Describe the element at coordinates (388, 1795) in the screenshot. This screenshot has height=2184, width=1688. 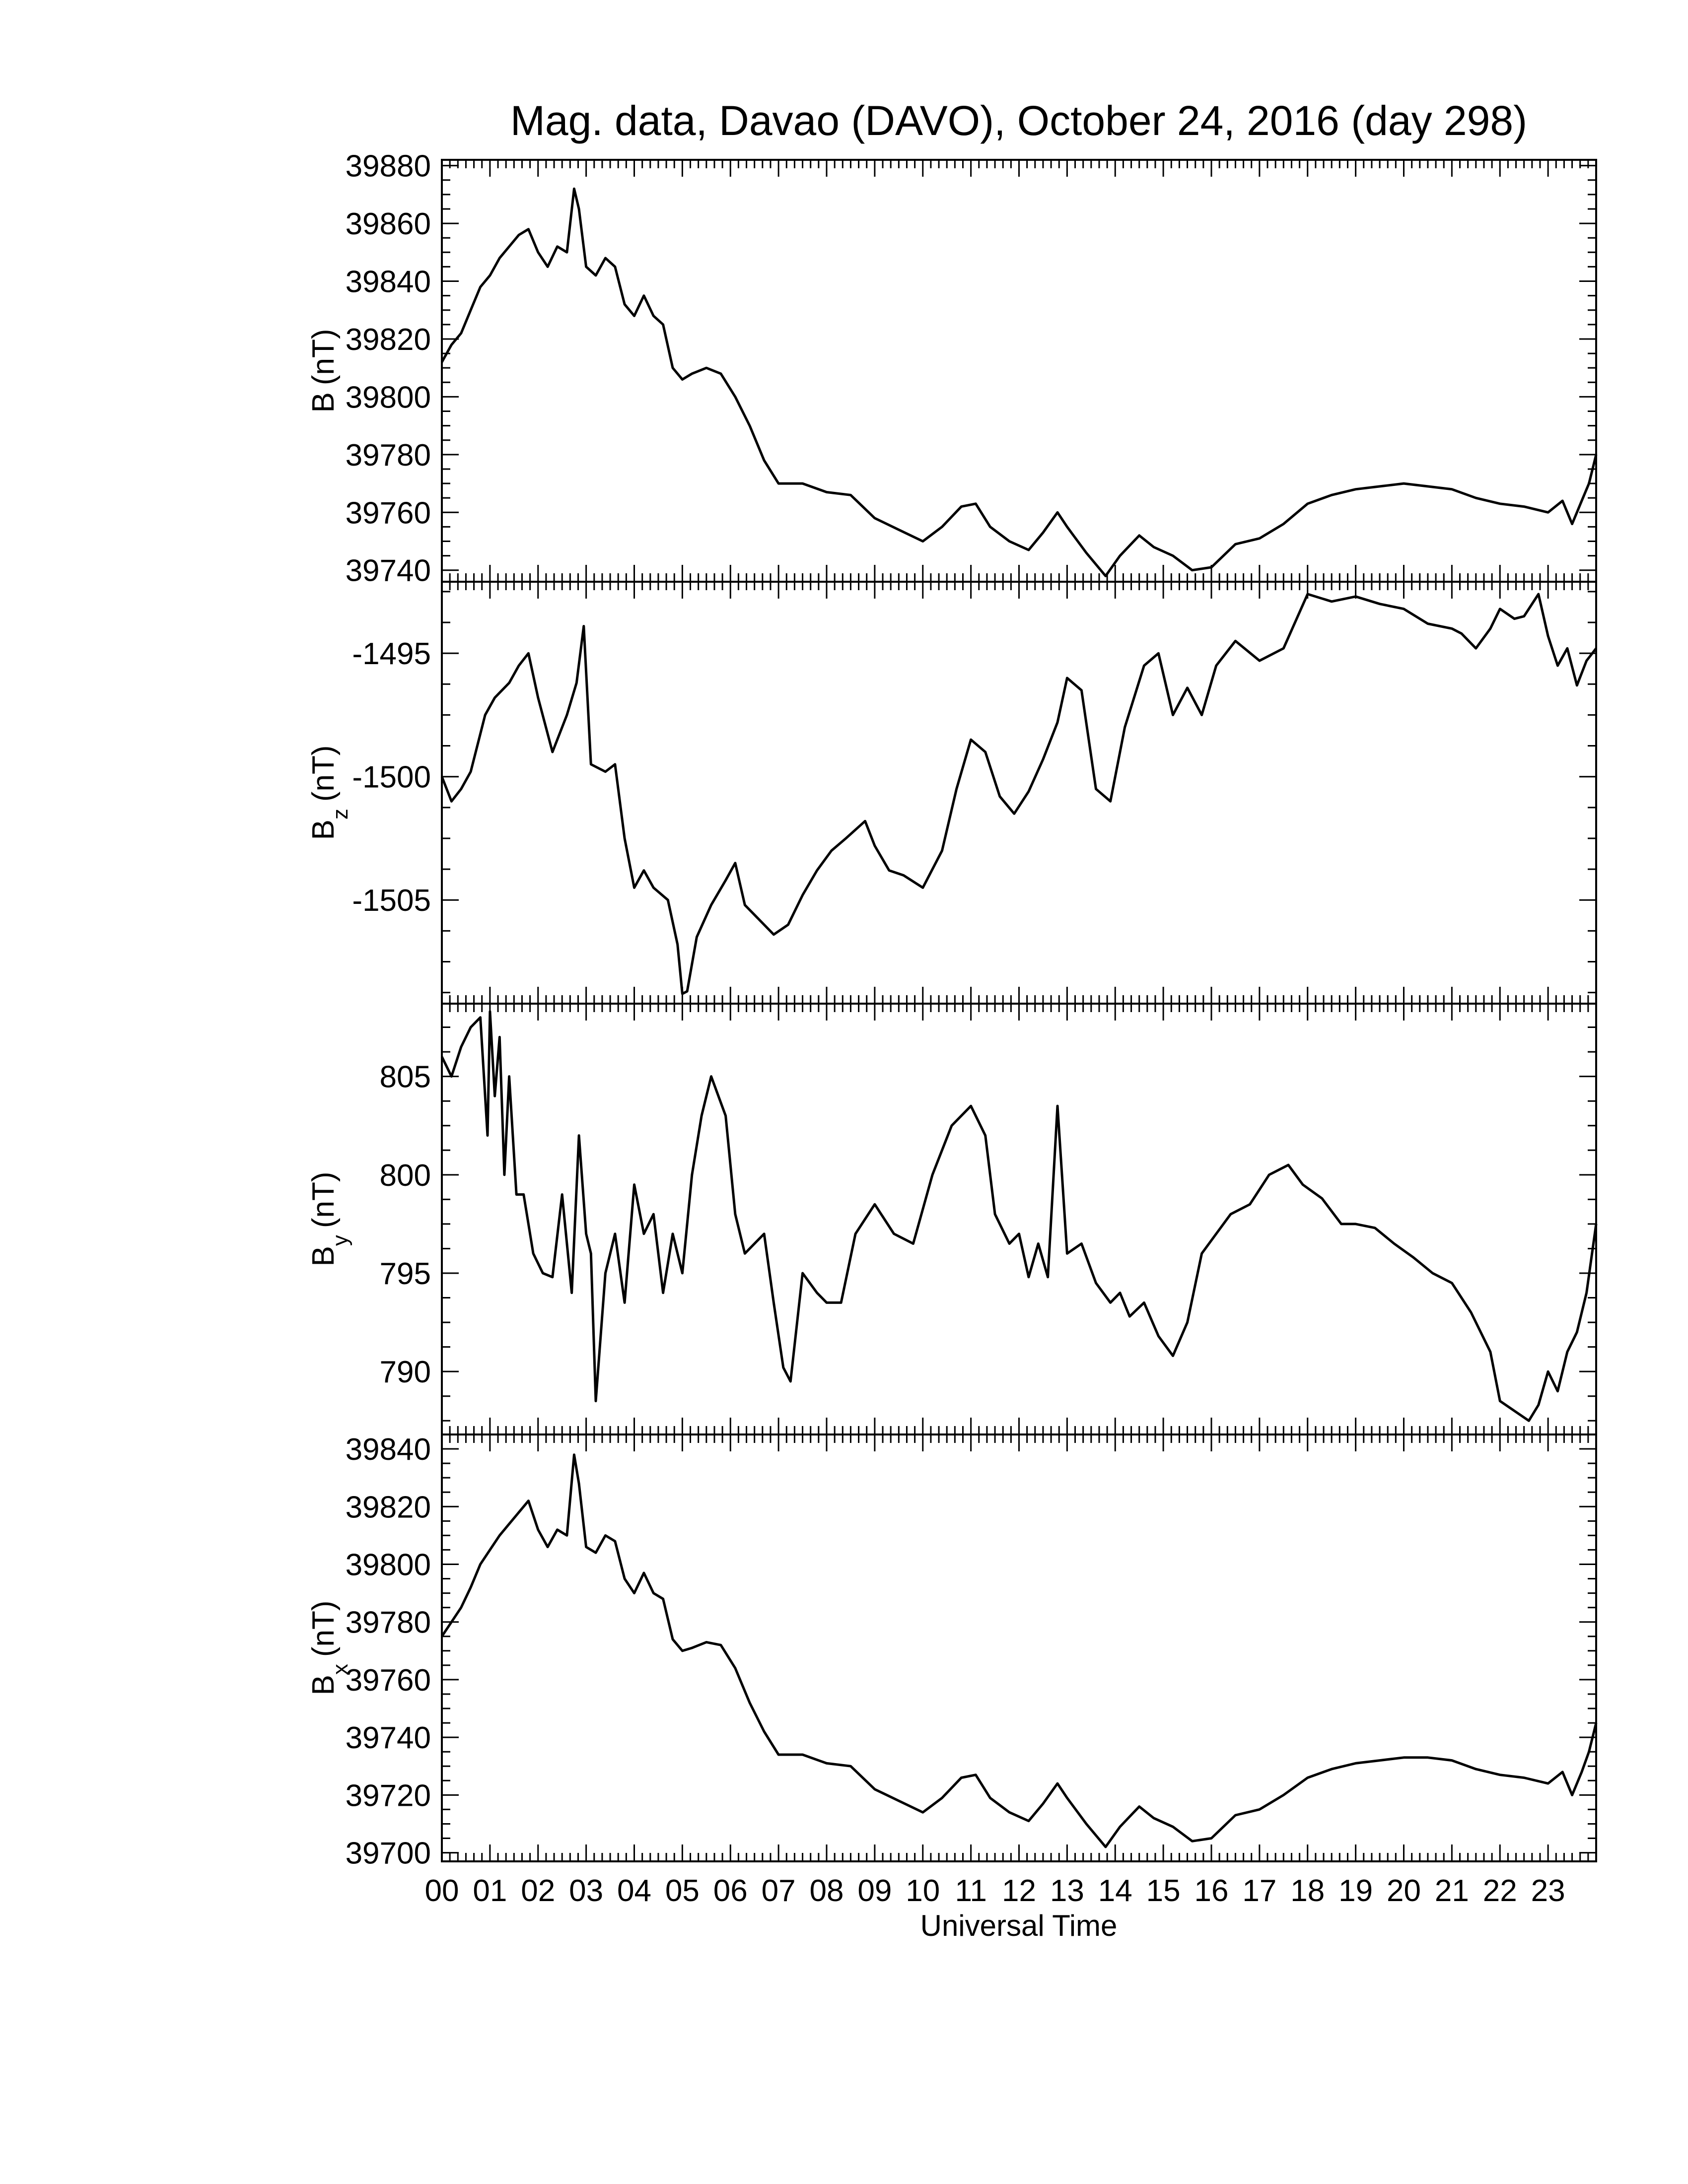
I see `y-tick-label: 39720` at that location.